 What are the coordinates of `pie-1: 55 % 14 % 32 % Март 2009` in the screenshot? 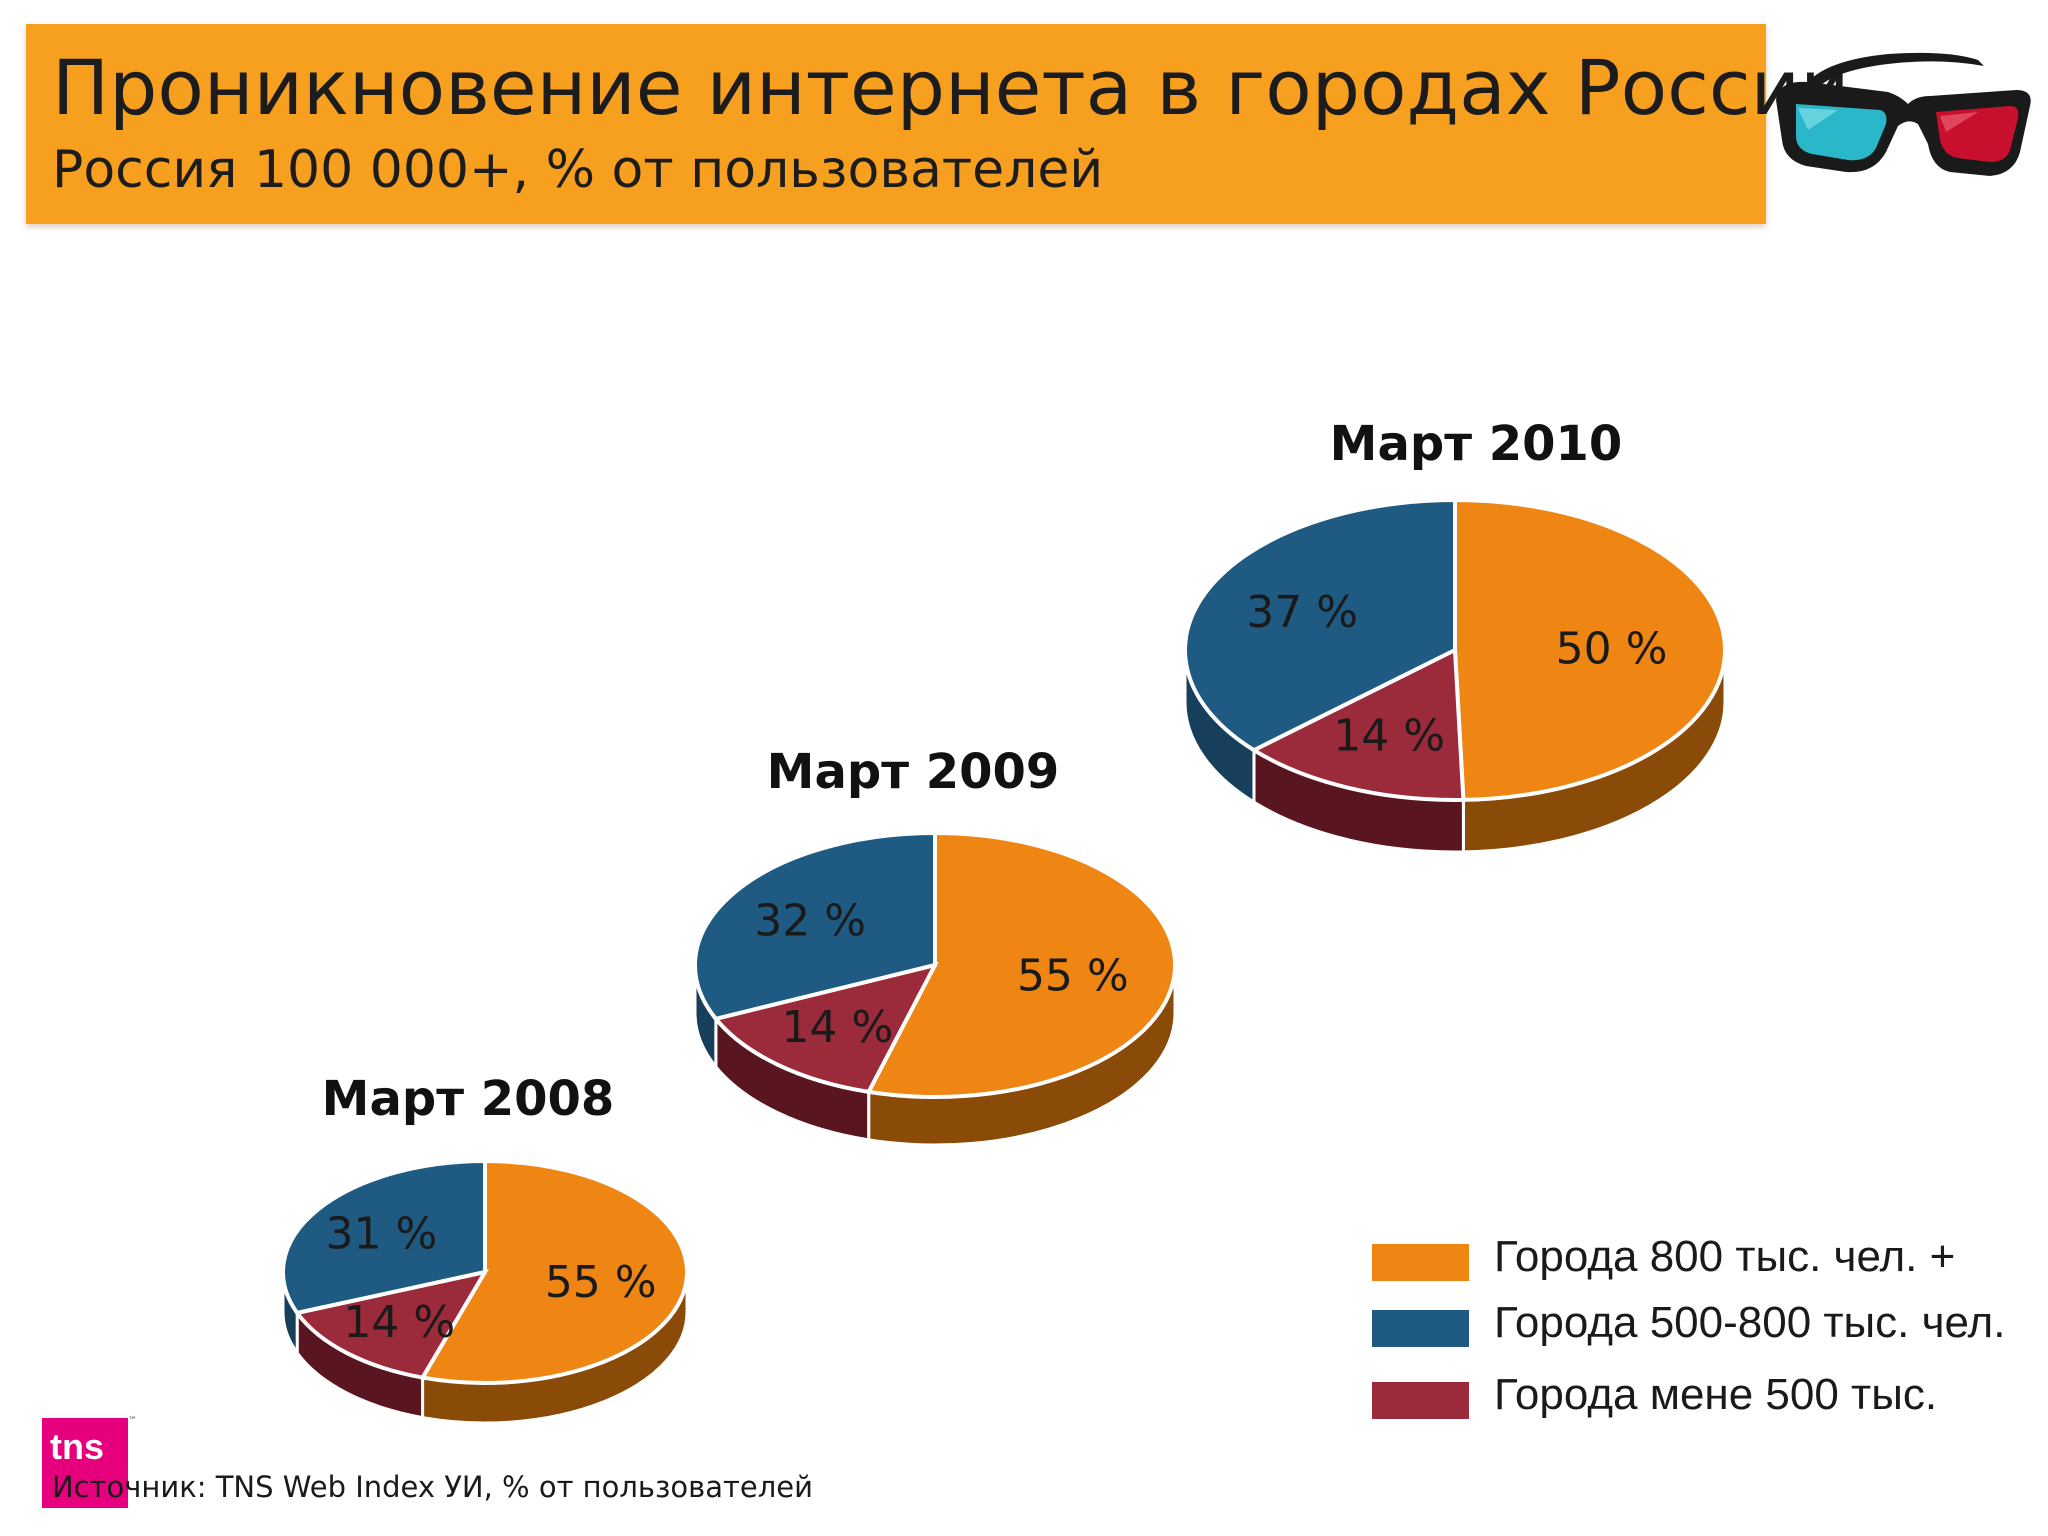 It's located at (935, 945).